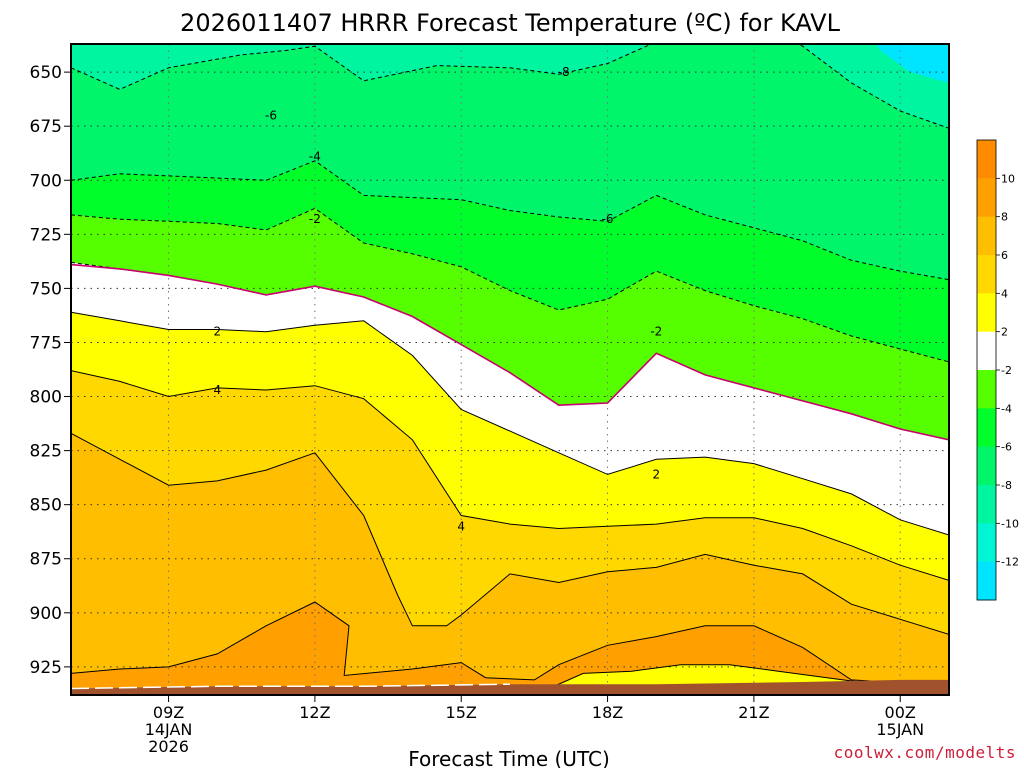 The image size is (1024, 768). Describe the element at coordinates (1010, 523) in the screenshot. I see `colorbar-tick-label--10: -10` at that location.